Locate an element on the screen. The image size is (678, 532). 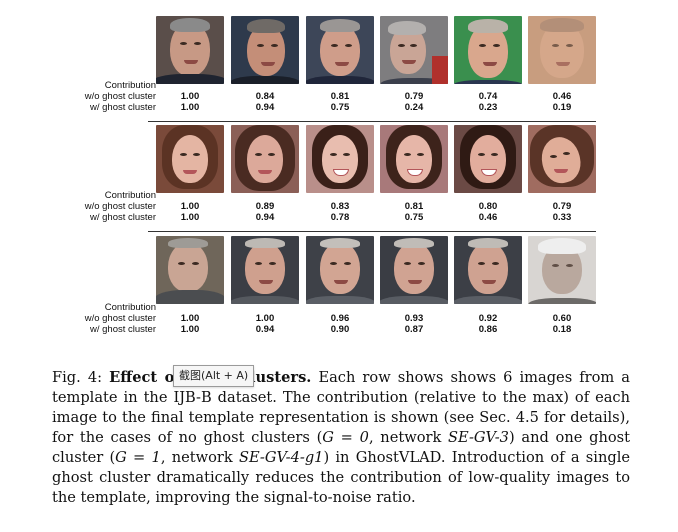
contribution-values: 0.89 0.94 is located at coordinates (265, 212).